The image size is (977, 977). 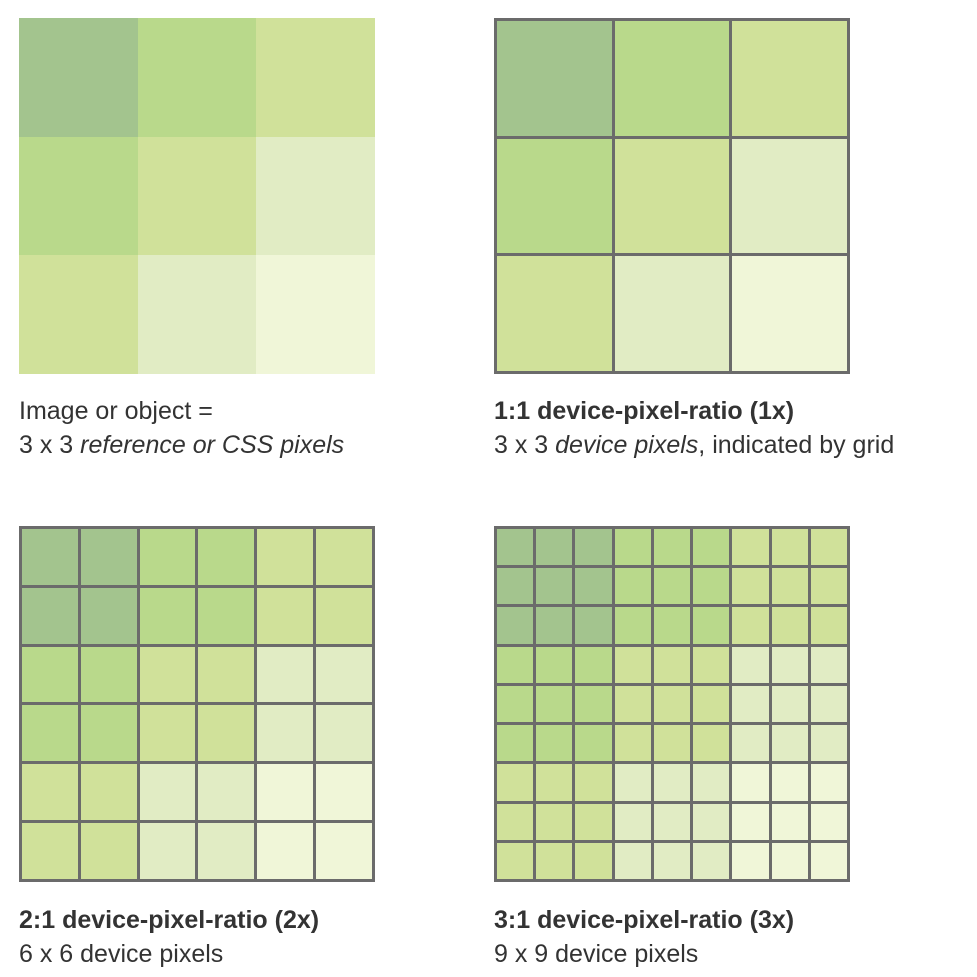 What do you see at coordinates (627, 445) in the screenshot?
I see `ratio-1x-caption-line2-emphasis: device pixels` at bounding box center [627, 445].